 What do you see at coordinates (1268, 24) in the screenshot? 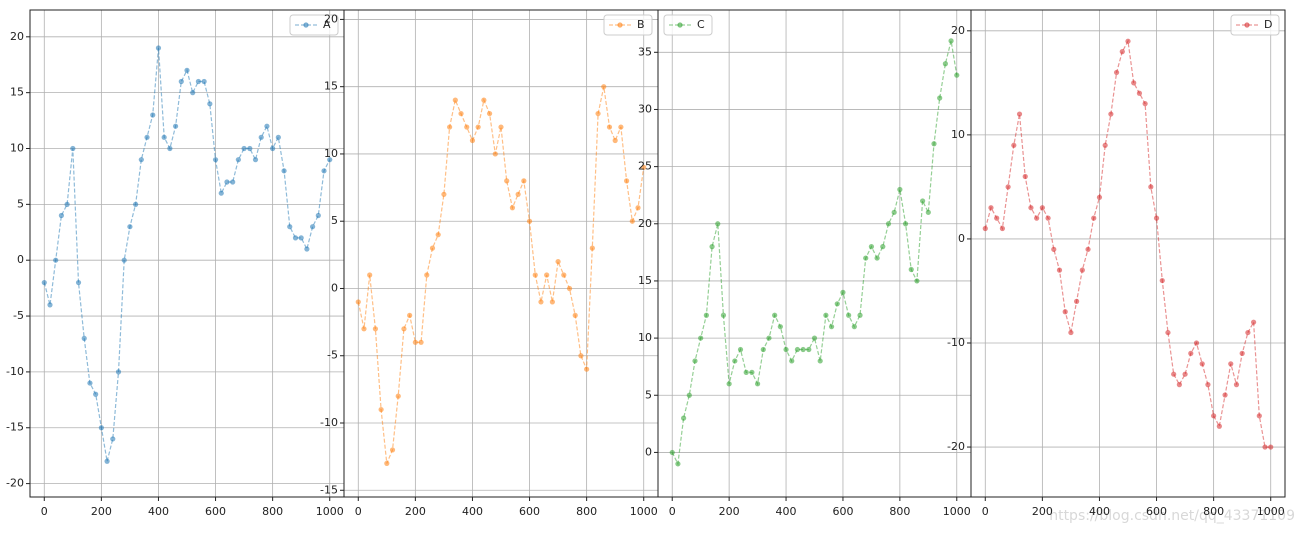
I see `legend-label: D` at bounding box center [1268, 24].